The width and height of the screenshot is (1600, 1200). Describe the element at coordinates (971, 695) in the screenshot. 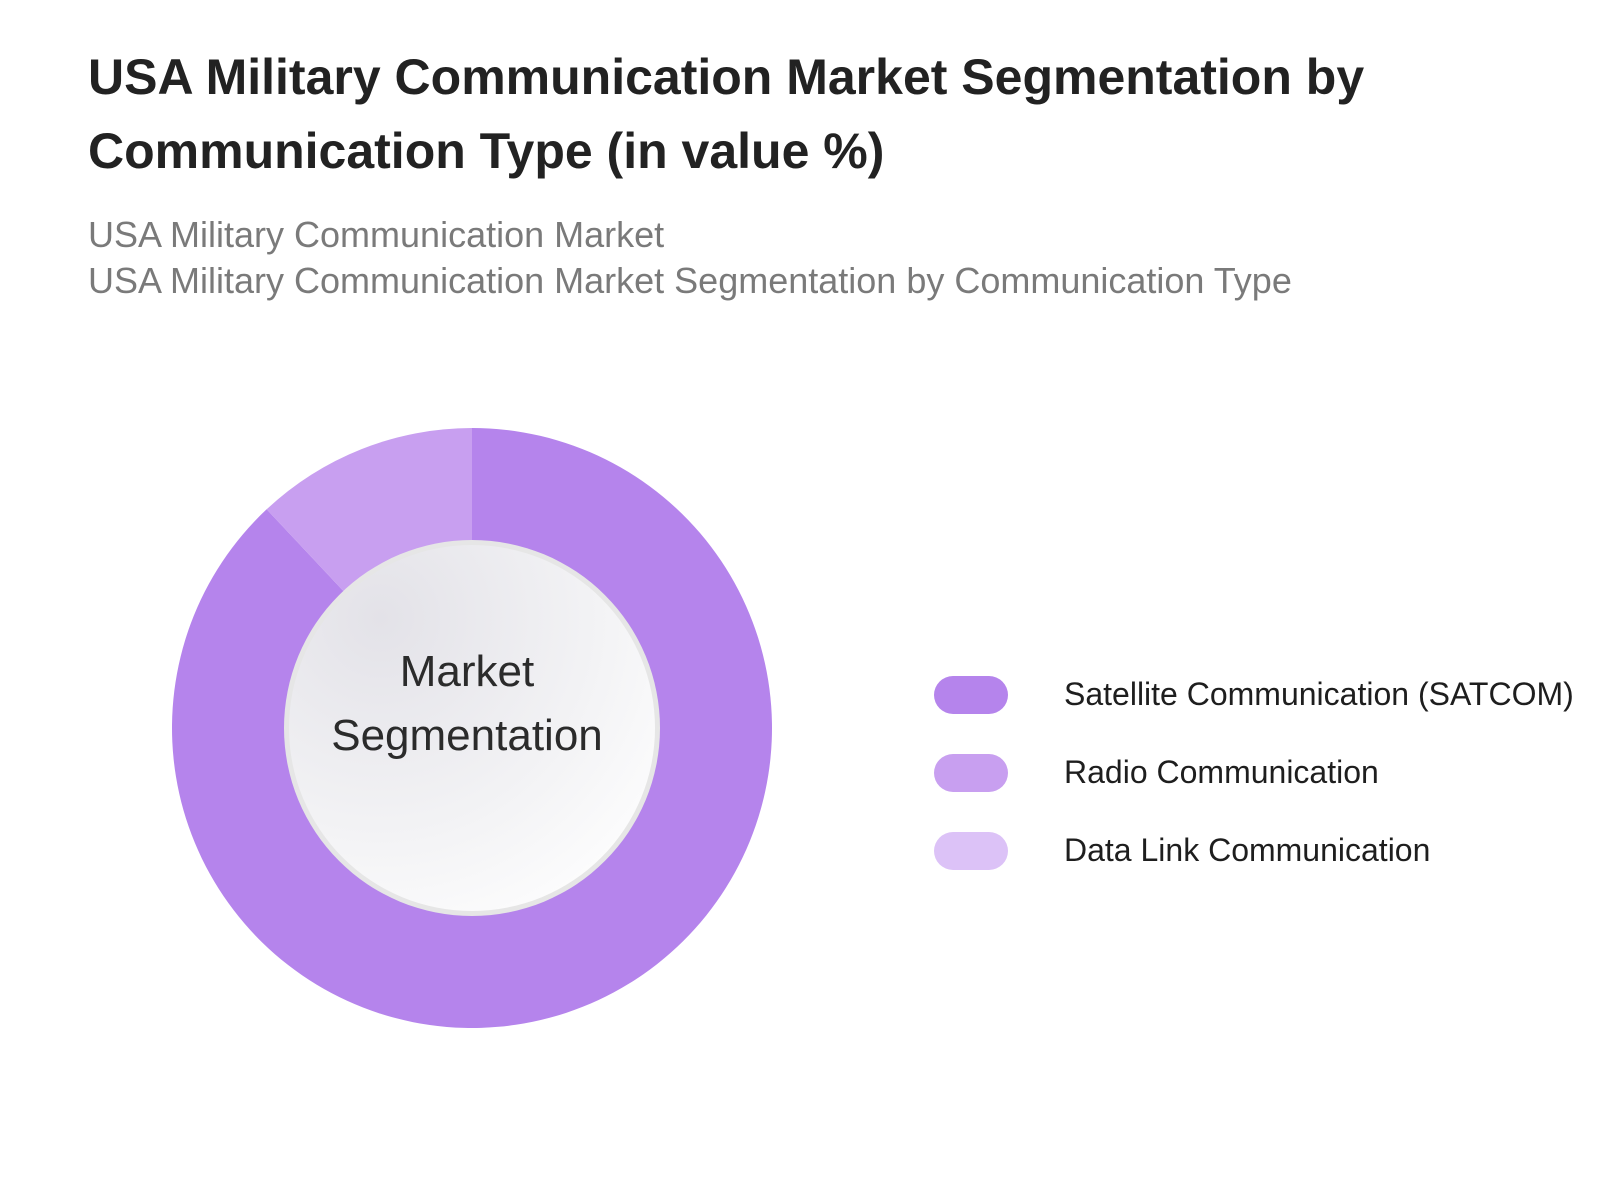

I see `legend-swatch-satcom` at that location.